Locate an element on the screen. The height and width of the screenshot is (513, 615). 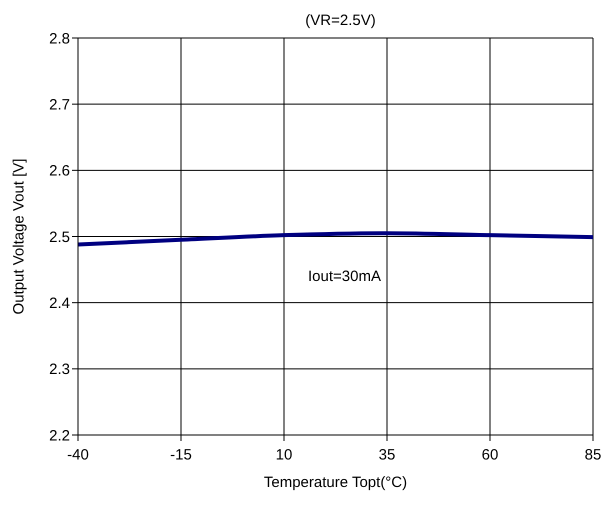
y-tick-label: 2.2 is located at coordinates (59, 435).